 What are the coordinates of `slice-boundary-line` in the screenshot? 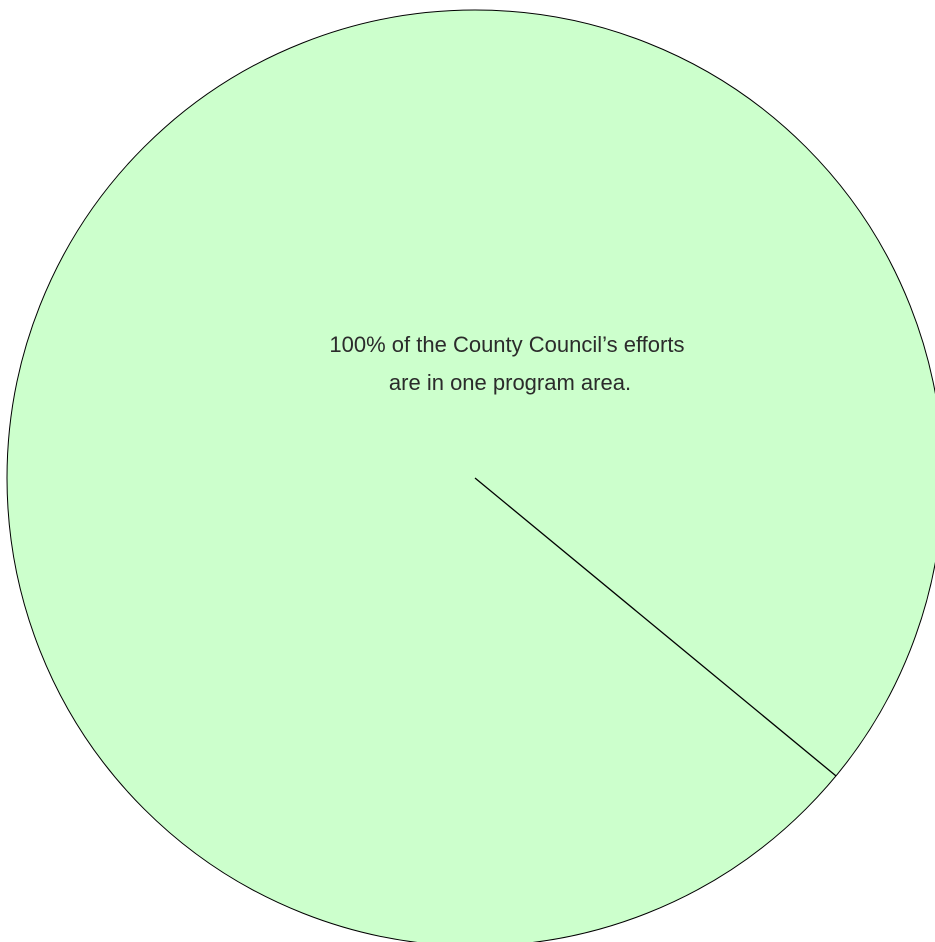 It's located at (655, 627).